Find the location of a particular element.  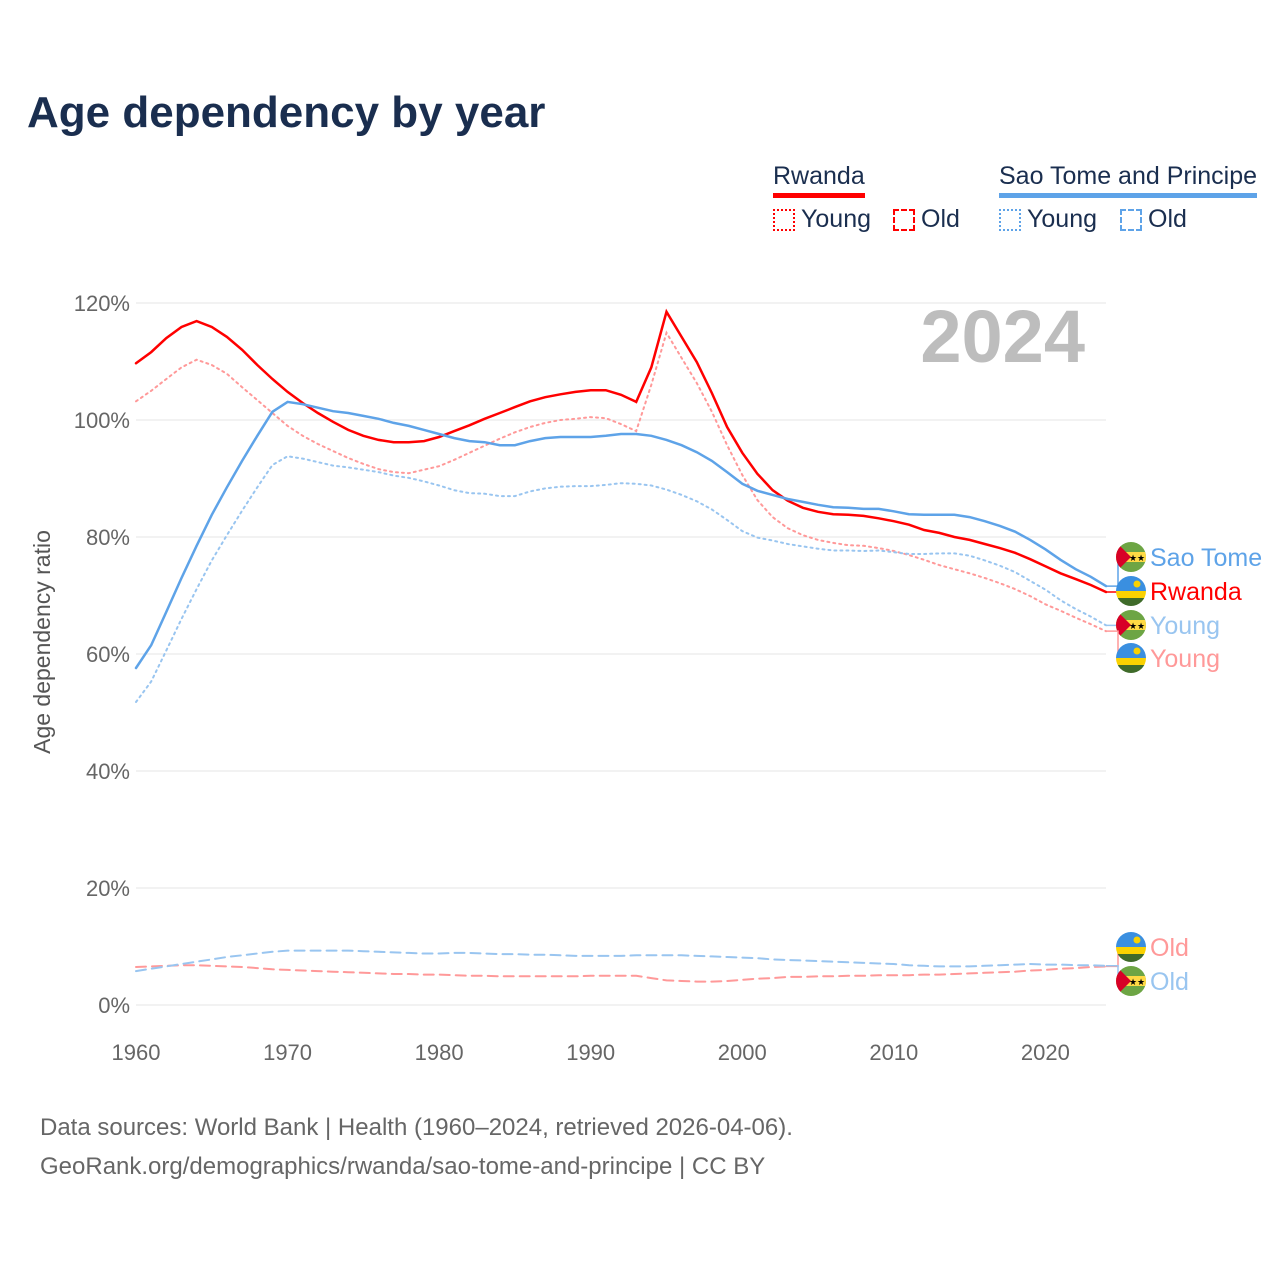

legend-country-rwanda: Rwanda is located at coordinates (819, 180).